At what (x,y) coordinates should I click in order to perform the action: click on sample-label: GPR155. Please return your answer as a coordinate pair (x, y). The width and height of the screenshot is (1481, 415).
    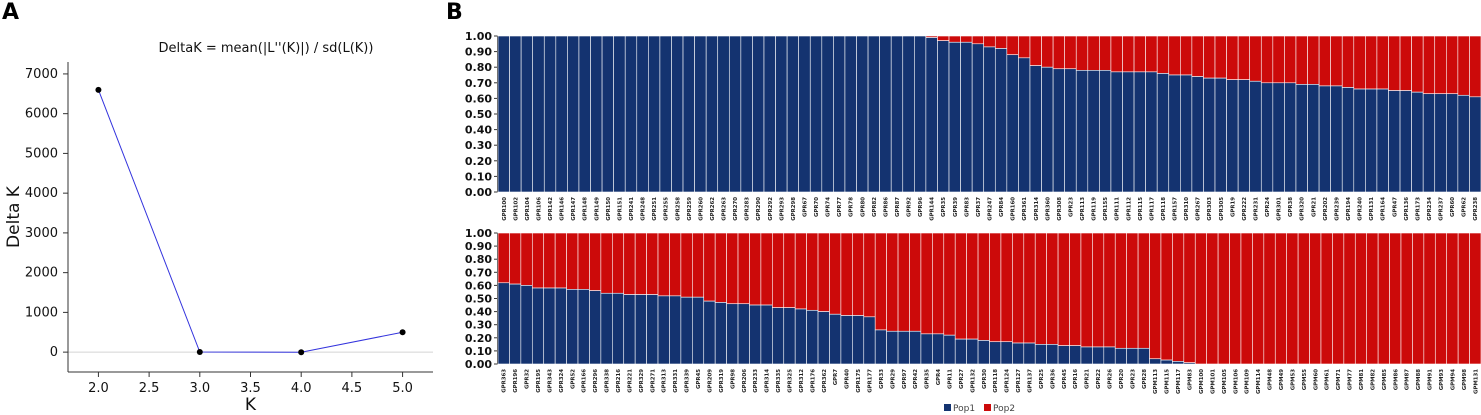
    Looking at the image, I should click on (1106, 209).